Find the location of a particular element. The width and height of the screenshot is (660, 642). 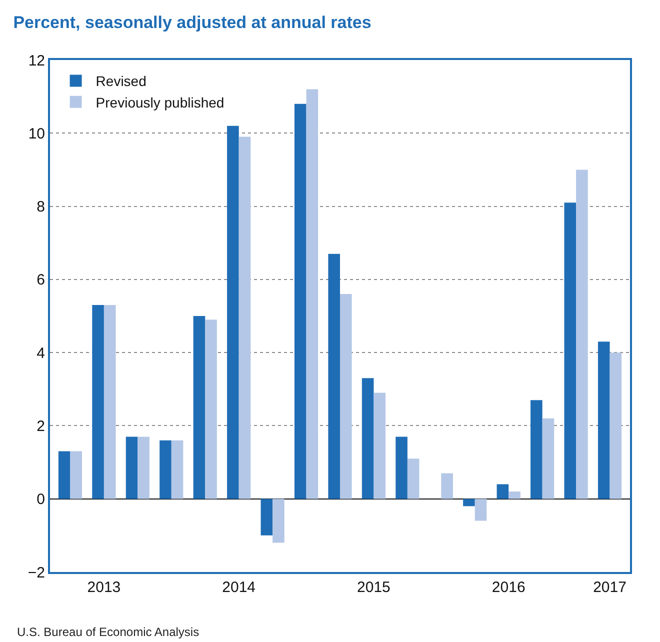

y-tick-label: 2 is located at coordinates (40, 426).